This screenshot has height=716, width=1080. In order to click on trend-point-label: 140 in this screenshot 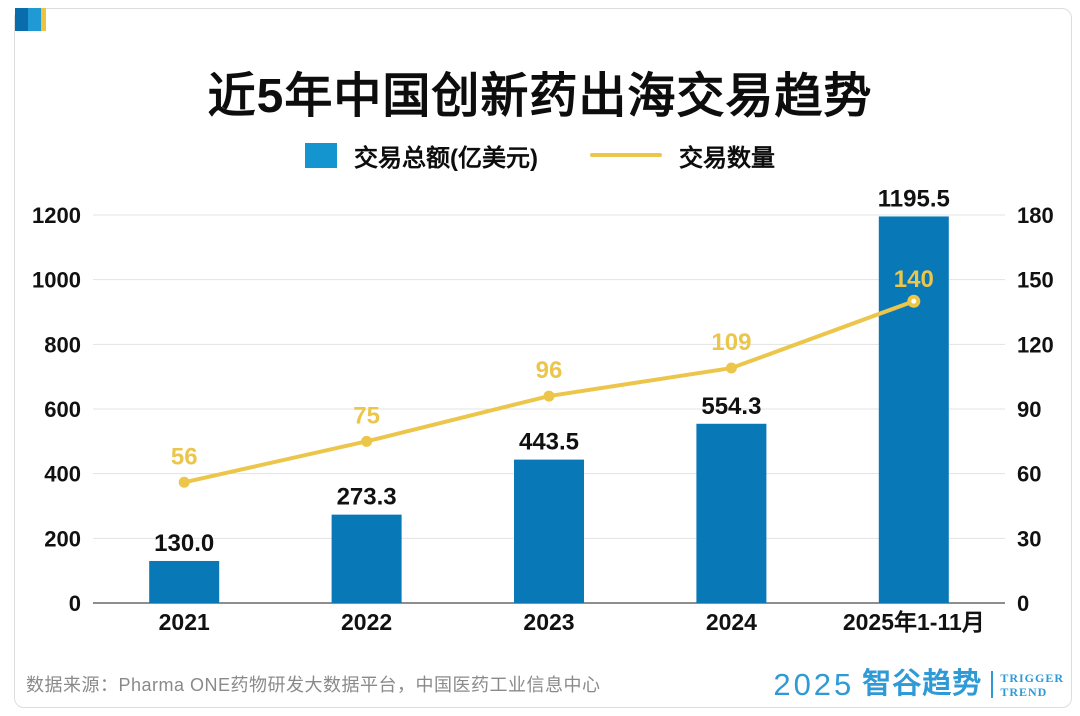, I will do `click(914, 279)`.